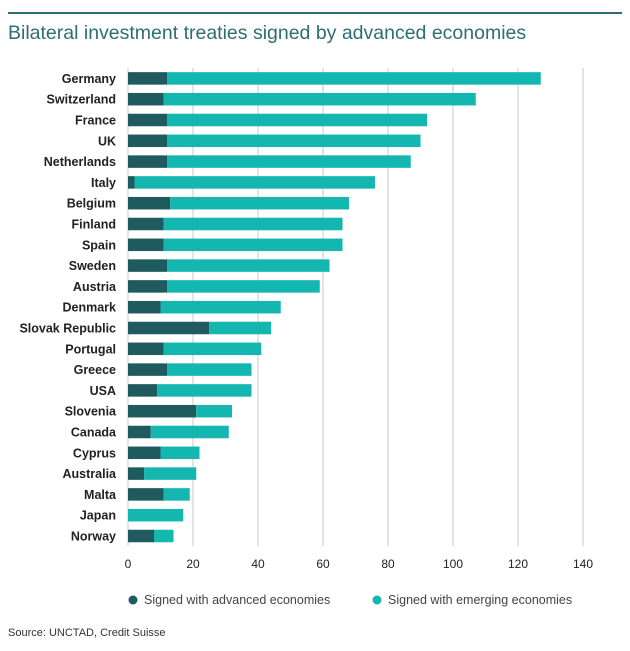 This screenshot has height=651, width=630. I want to click on category-label: Denmark, so click(90, 308).